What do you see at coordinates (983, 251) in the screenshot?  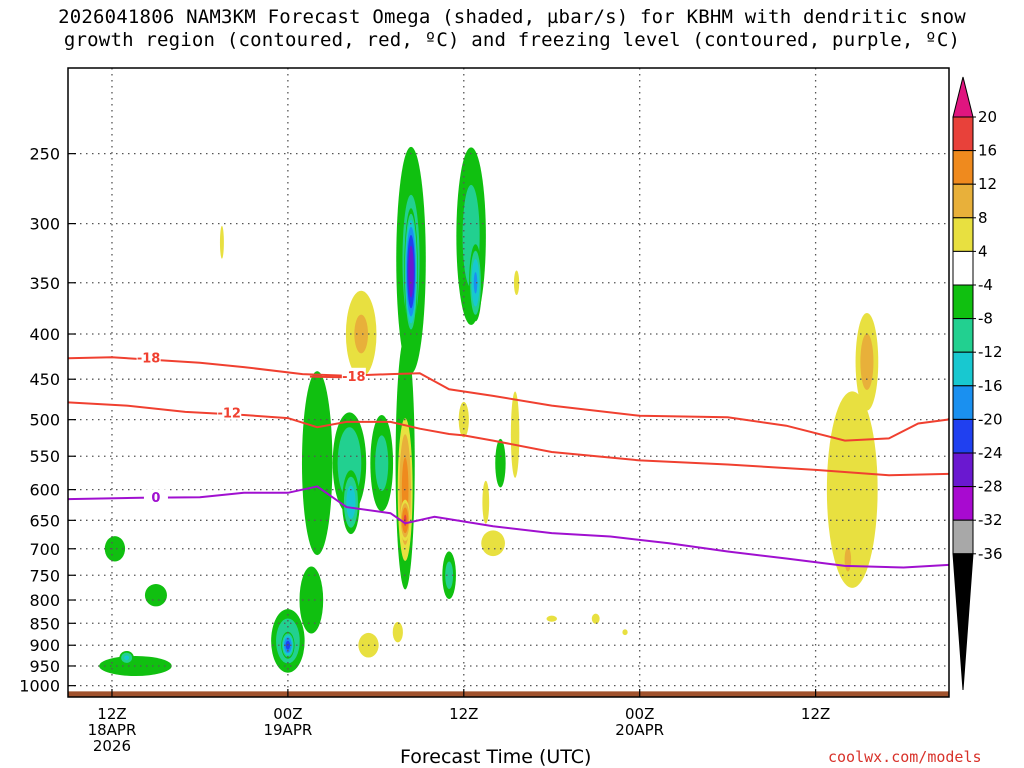 I see `colorbar-label: 4` at bounding box center [983, 251].